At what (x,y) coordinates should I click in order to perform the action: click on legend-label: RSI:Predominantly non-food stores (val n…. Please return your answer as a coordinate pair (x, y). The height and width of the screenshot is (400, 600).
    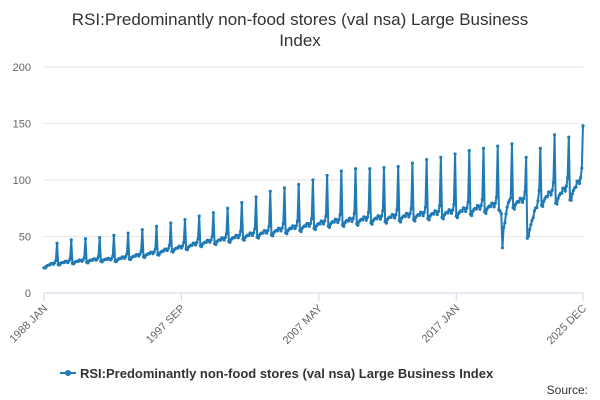
    Looking at the image, I should click on (287, 373).